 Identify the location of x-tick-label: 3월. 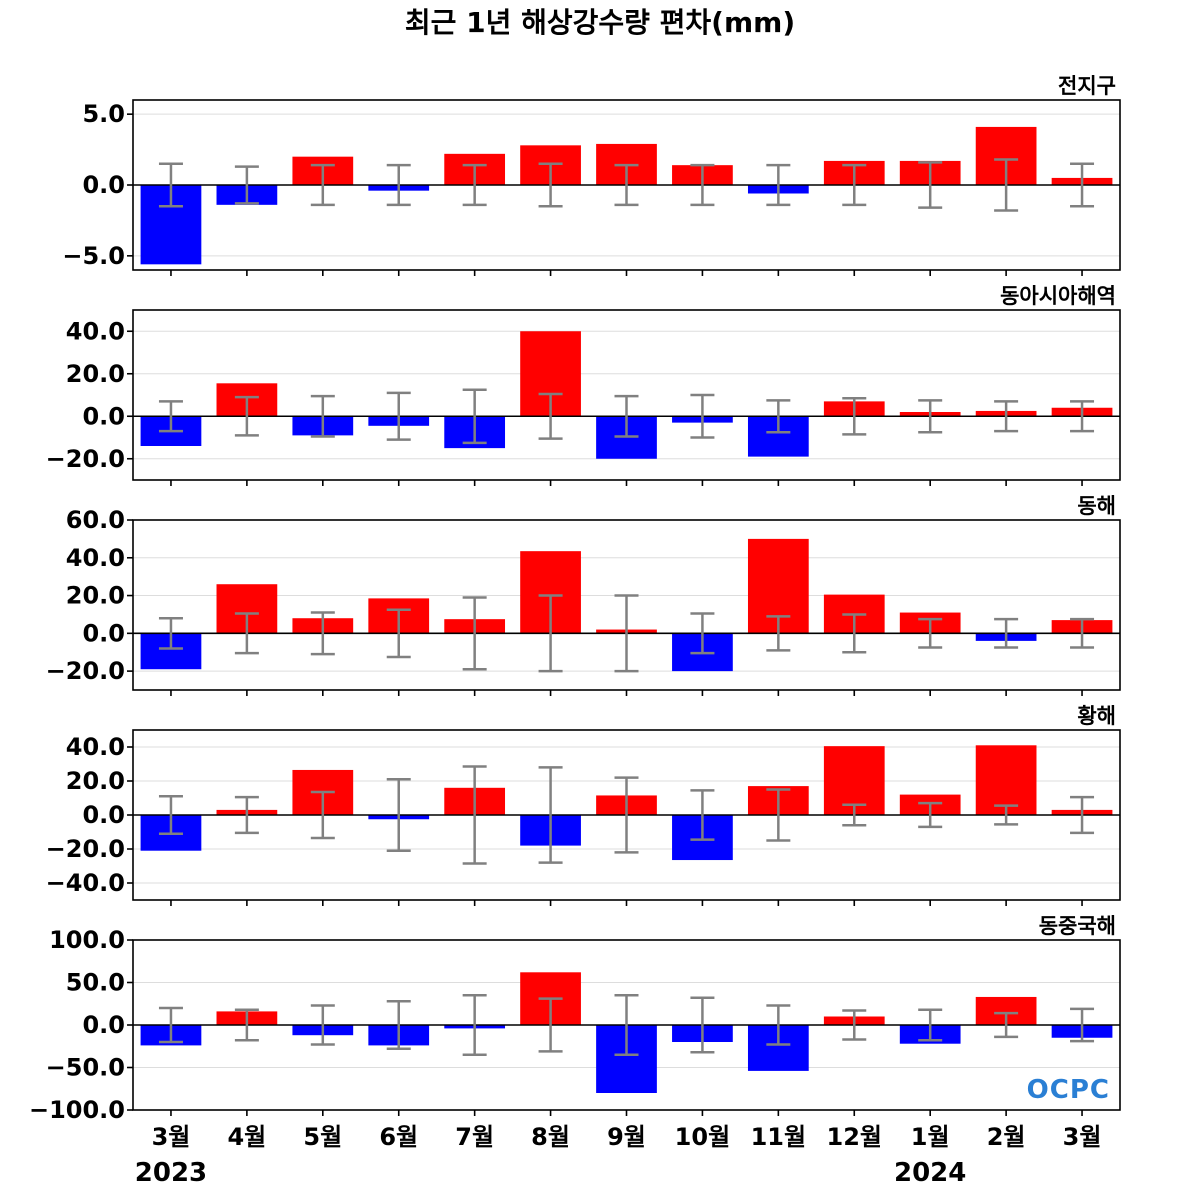
(1082, 1137).